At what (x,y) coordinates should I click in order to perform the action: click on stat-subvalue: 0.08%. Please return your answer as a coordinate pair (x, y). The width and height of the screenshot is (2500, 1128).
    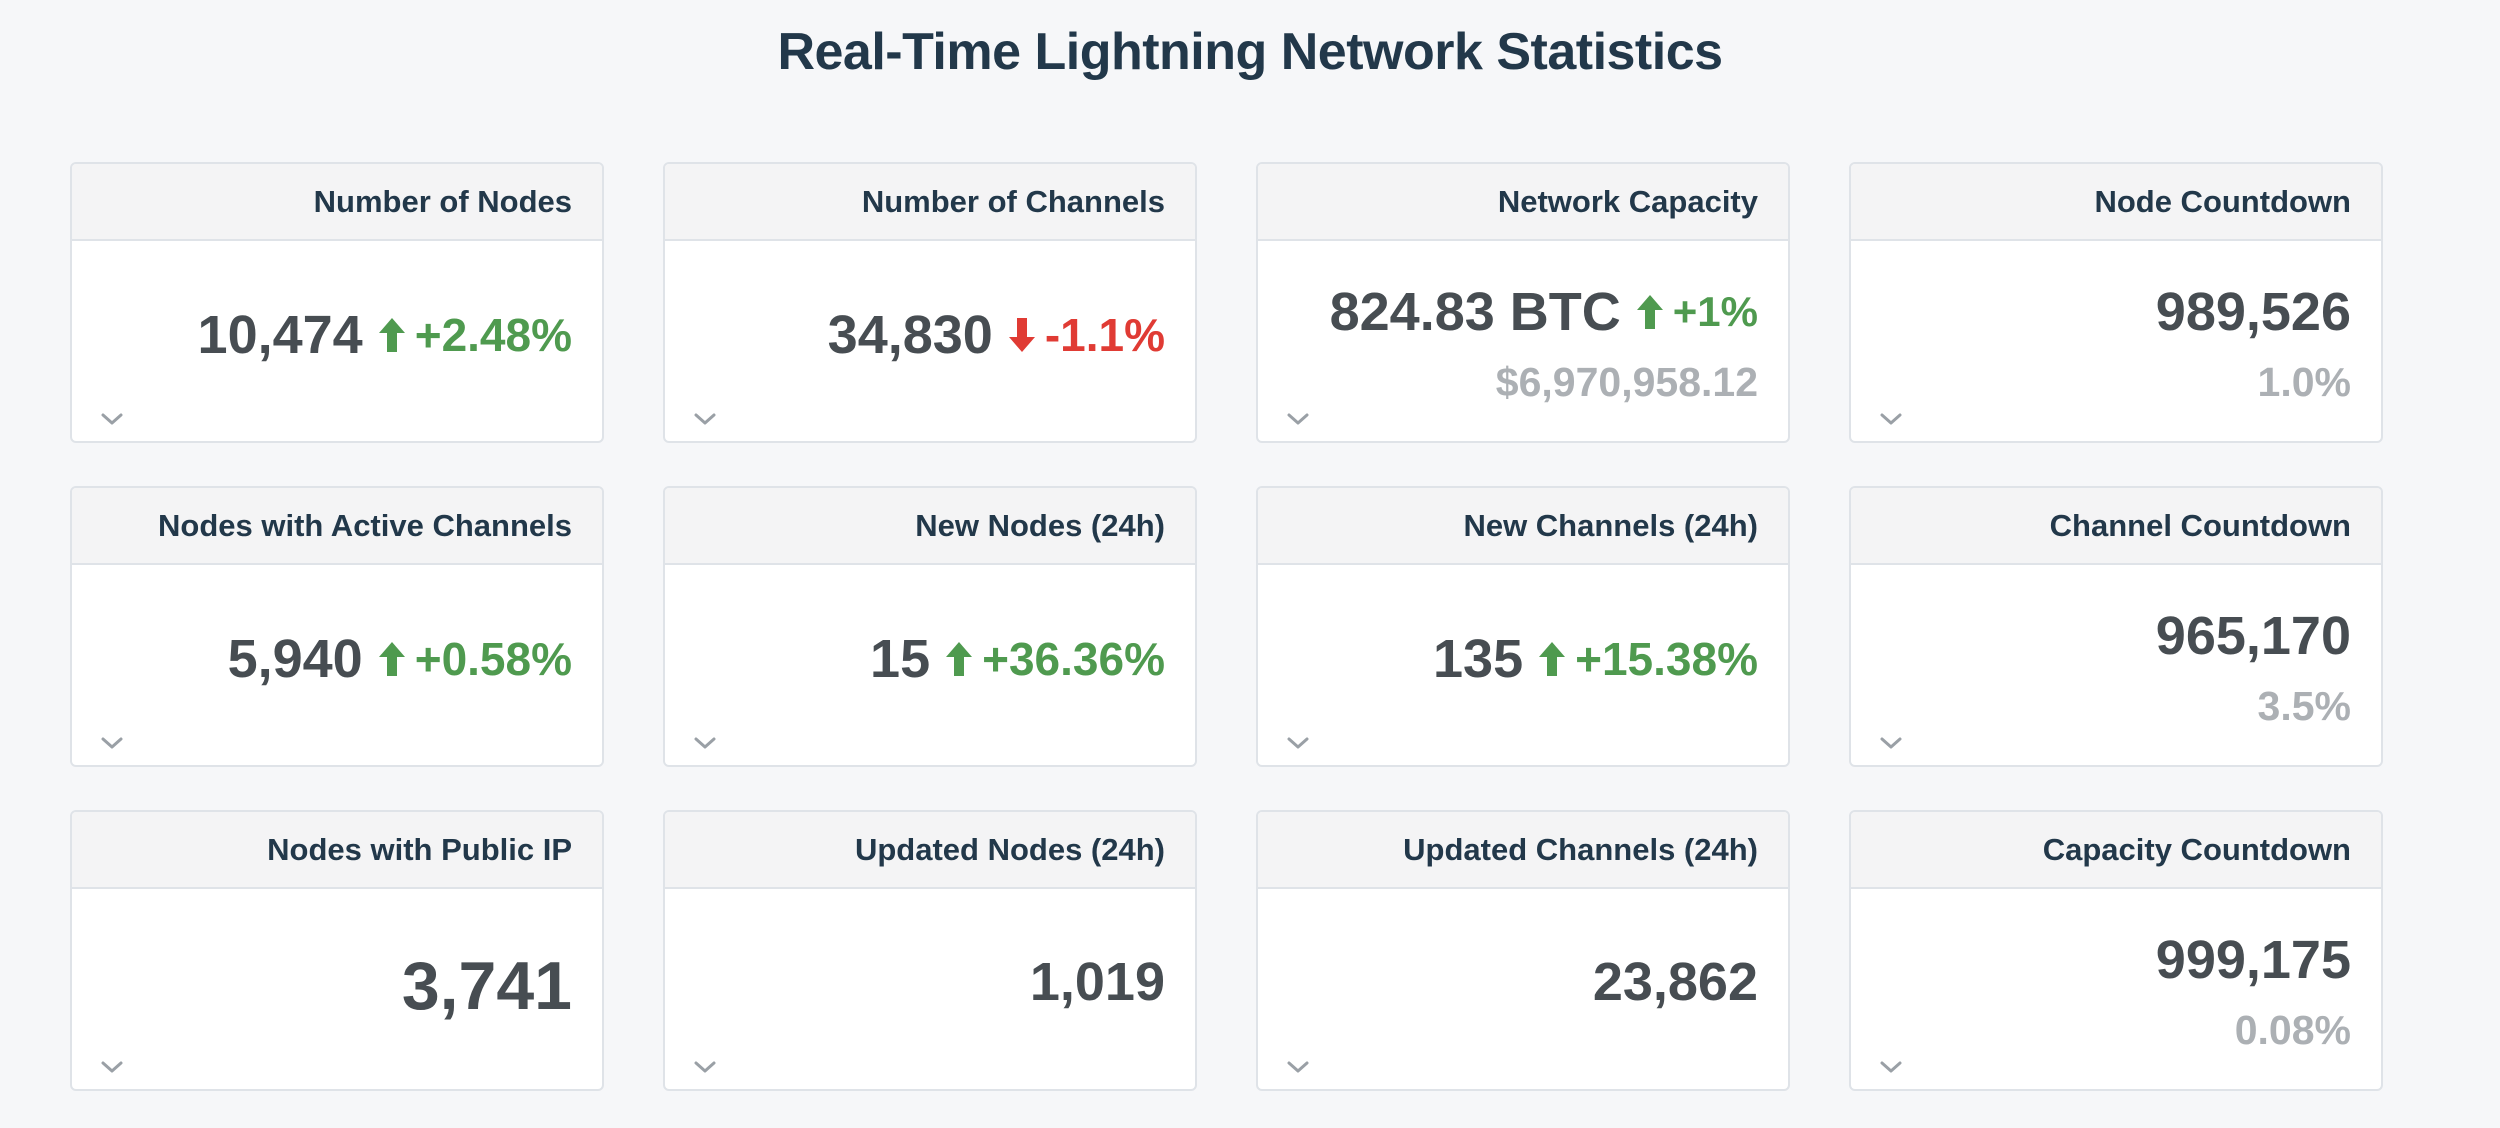
    Looking at the image, I should click on (2292, 1030).